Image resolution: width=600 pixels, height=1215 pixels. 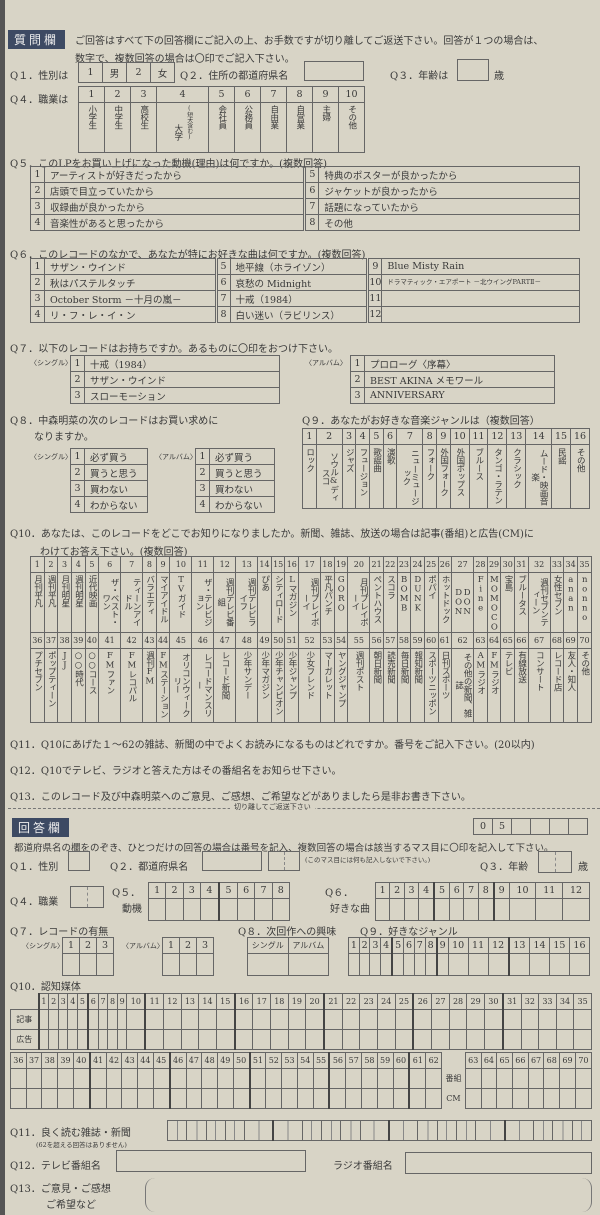 What do you see at coordinates (368, 1195) in the screenshot?
I see `comments-input` at bounding box center [368, 1195].